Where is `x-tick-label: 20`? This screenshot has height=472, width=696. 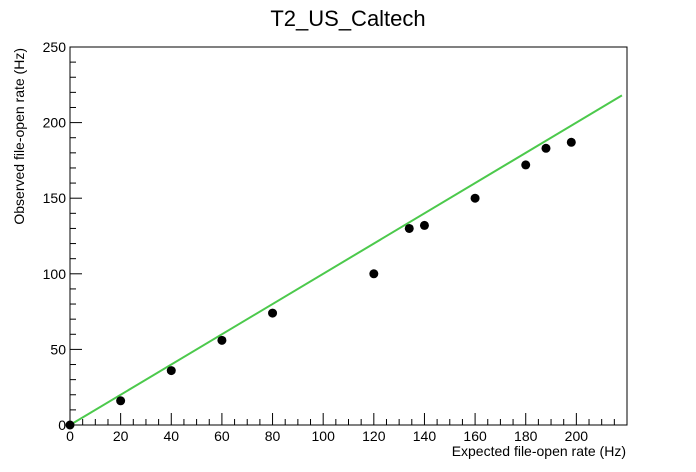
x-tick-label: 20 is located at coordinates (121, 436).